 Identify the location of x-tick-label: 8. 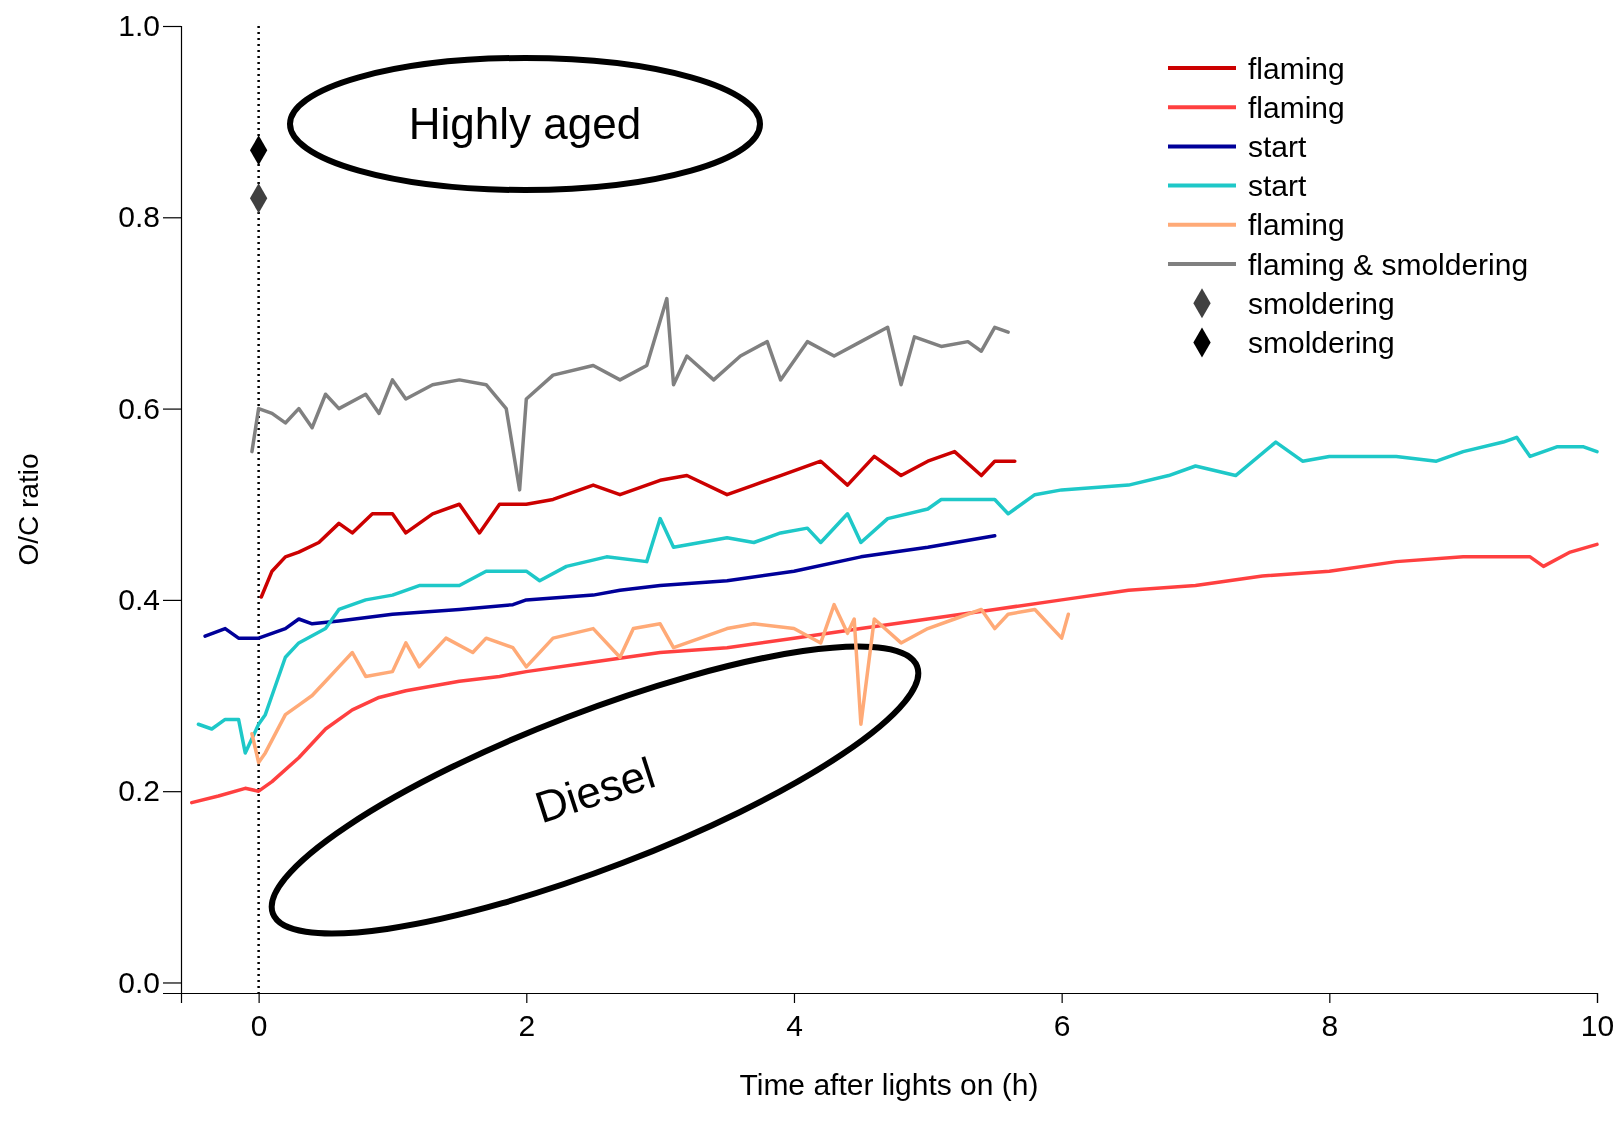
(1330, 1025).